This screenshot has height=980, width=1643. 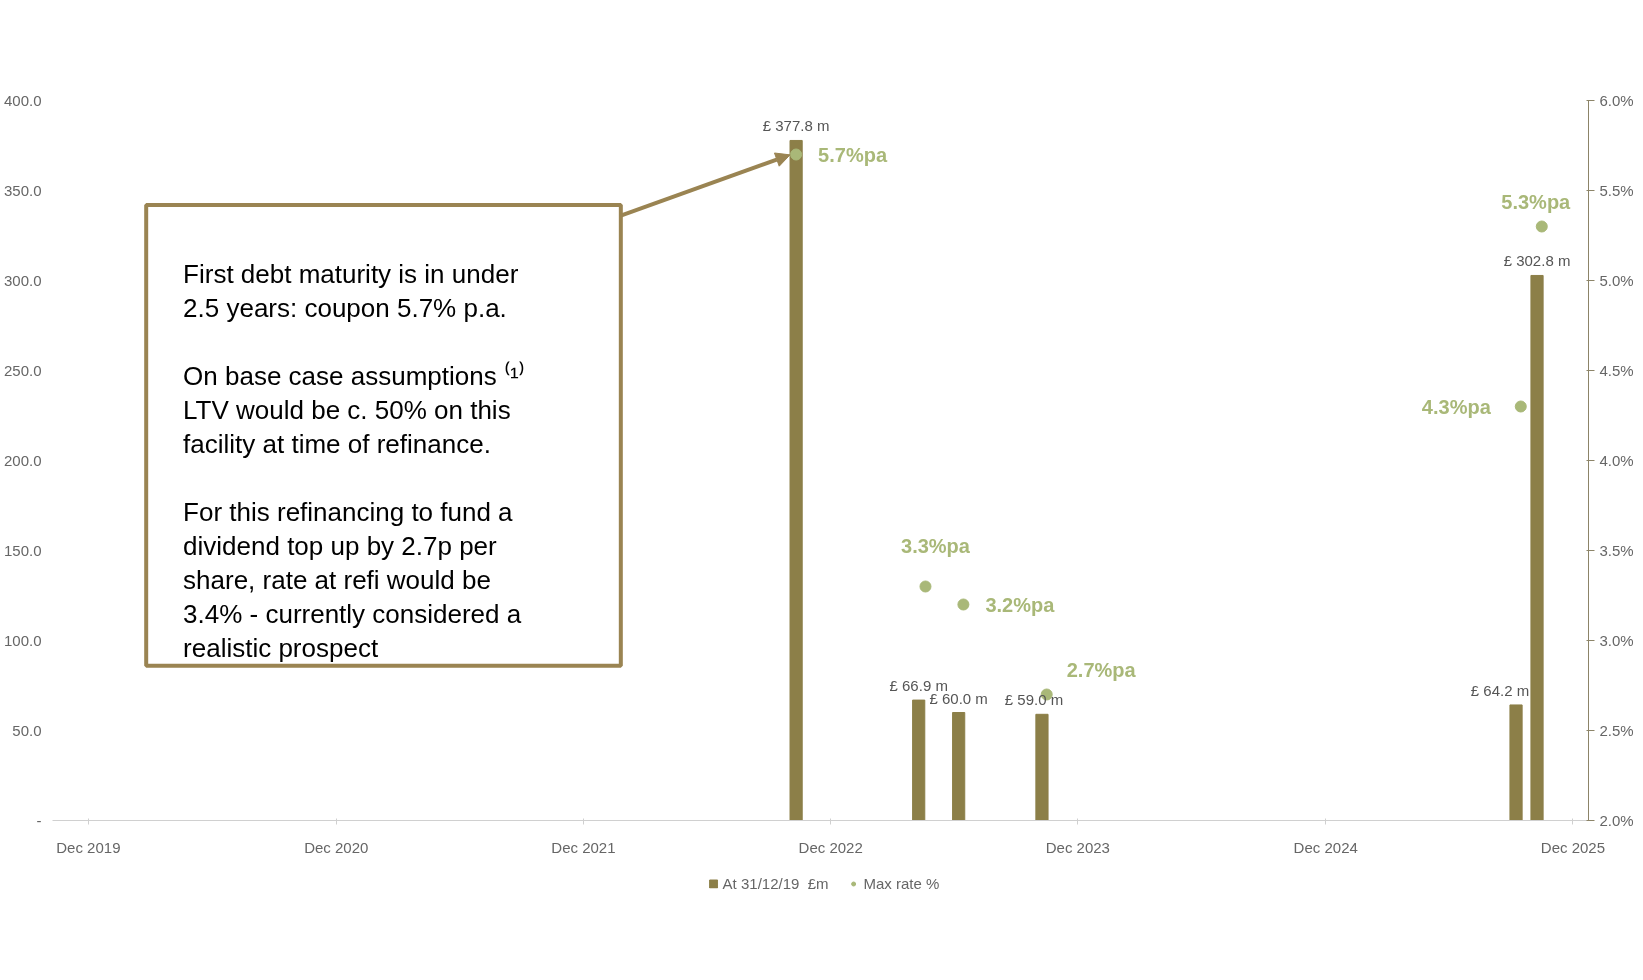 What do you see at coordinates (775, 883) in the screenshot?
I see `legend-label: At 31/12/19 £m` at bounding box center [775, 883].